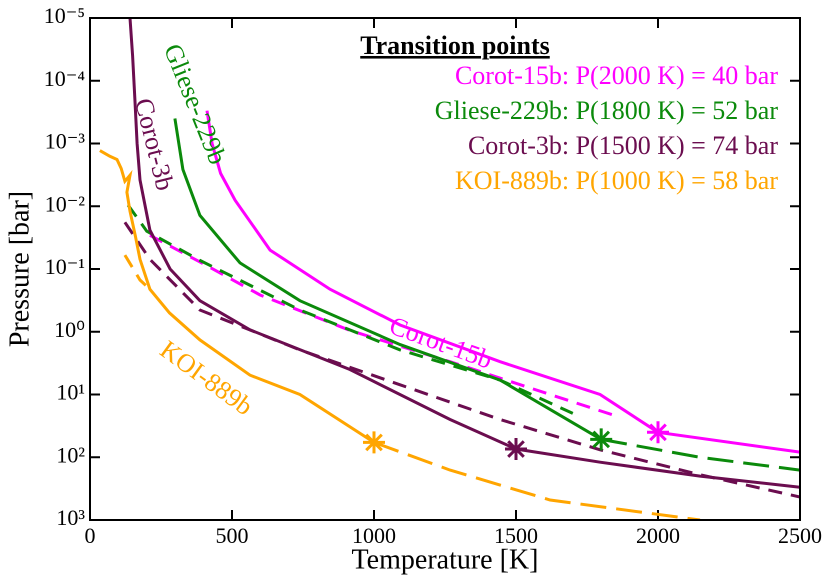 This screenshot has width=830, height=582. Describe the element at coordinates (65, 266) in the screenshot. I see `y-tick-label: 10⁻¹` at that location.